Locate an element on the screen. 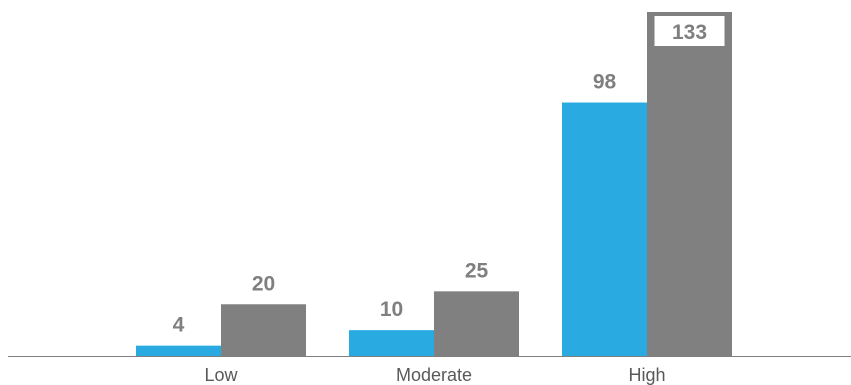  x-tick-labels-group: Low Moderate High is located at coordinates (434, 375).